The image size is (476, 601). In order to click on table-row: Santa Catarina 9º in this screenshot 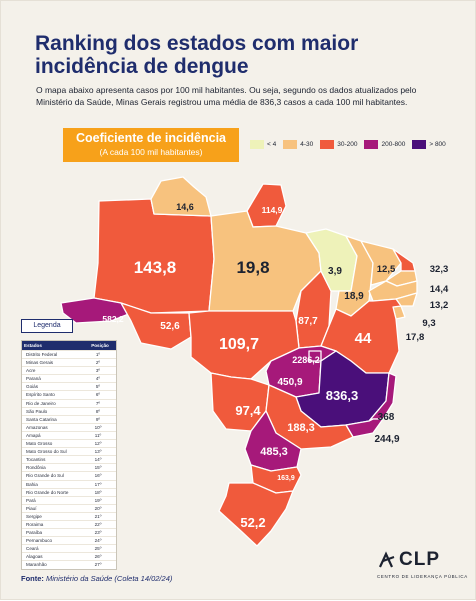, I will do `click(69, 418)`.